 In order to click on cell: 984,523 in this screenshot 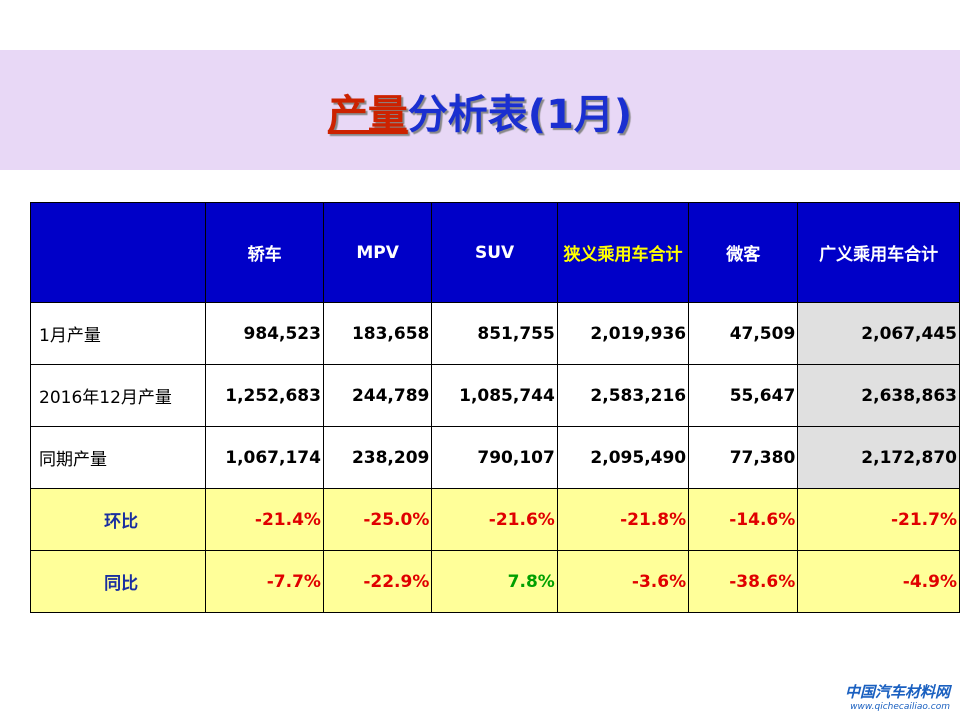, I will do `click(264, 333)`.